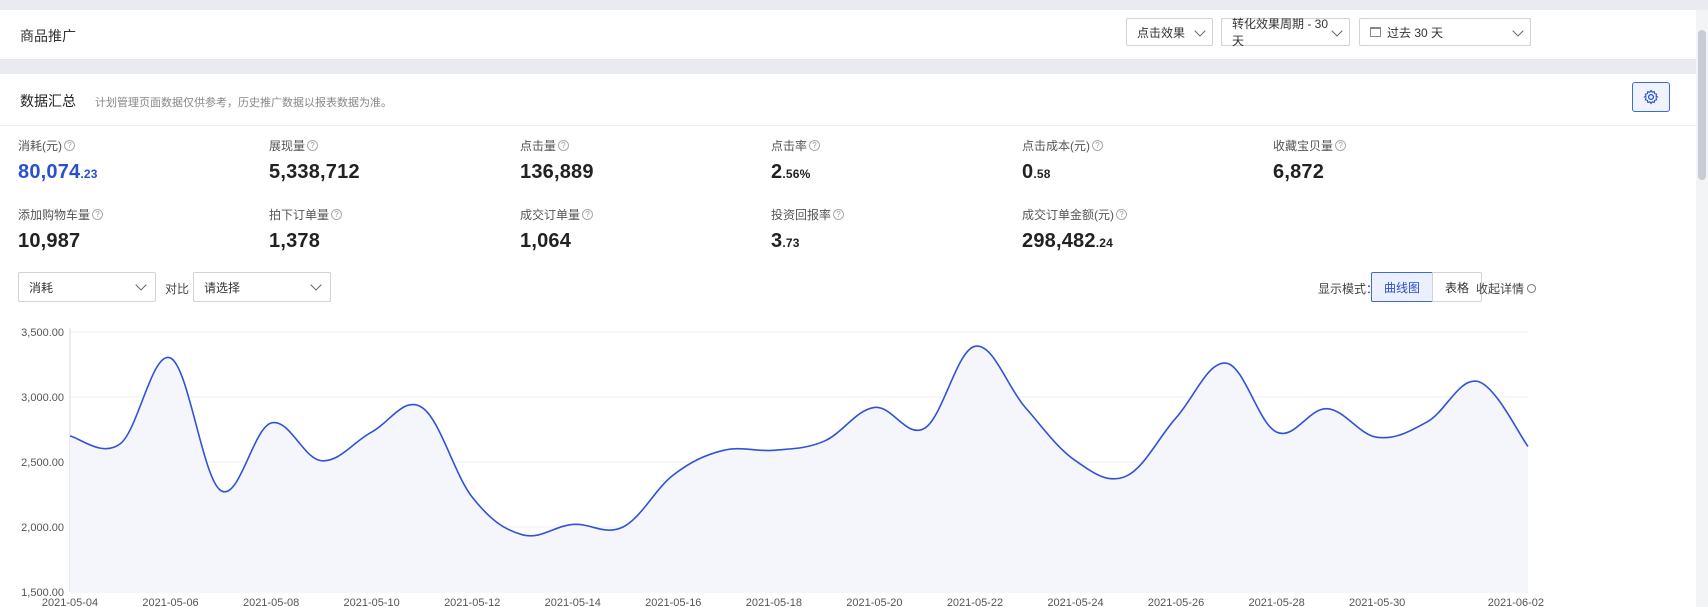 This screenshot has width=1708, height=607. I want to click on gear-icon, so click(1651, 97).